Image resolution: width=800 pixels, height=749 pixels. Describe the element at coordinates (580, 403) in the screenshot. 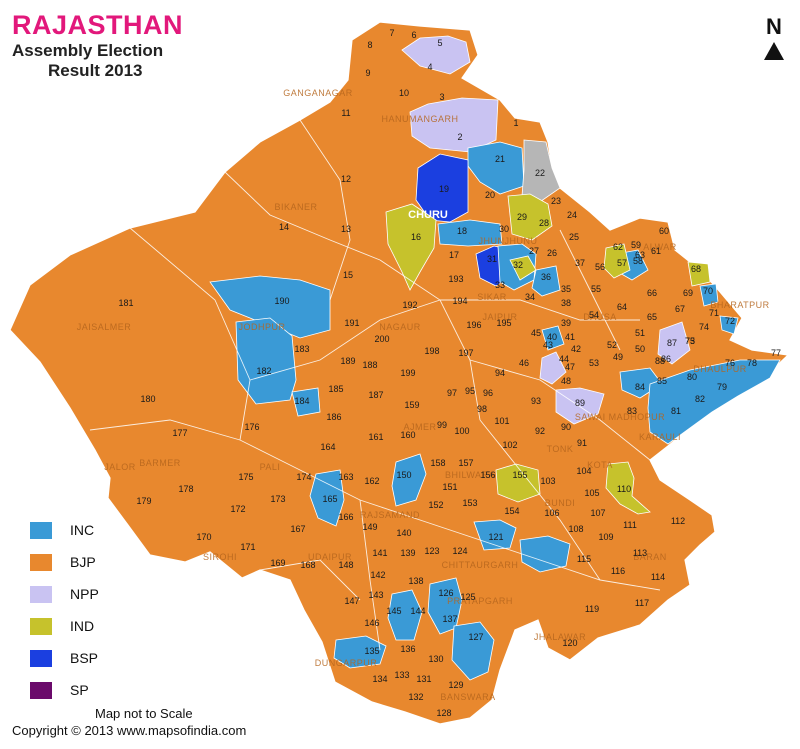

I see `constituency-number: 89` at that location.